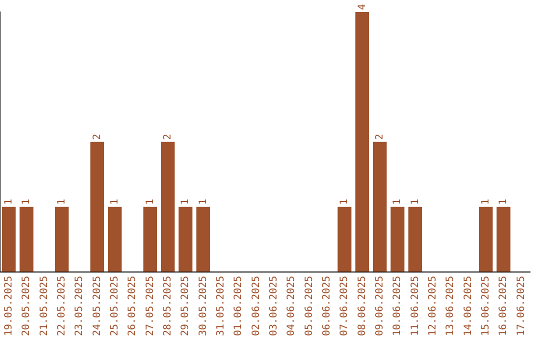 The image size is (540, 340). I want to click on x-tick-label: 25.05.2025, so click(114, 306).